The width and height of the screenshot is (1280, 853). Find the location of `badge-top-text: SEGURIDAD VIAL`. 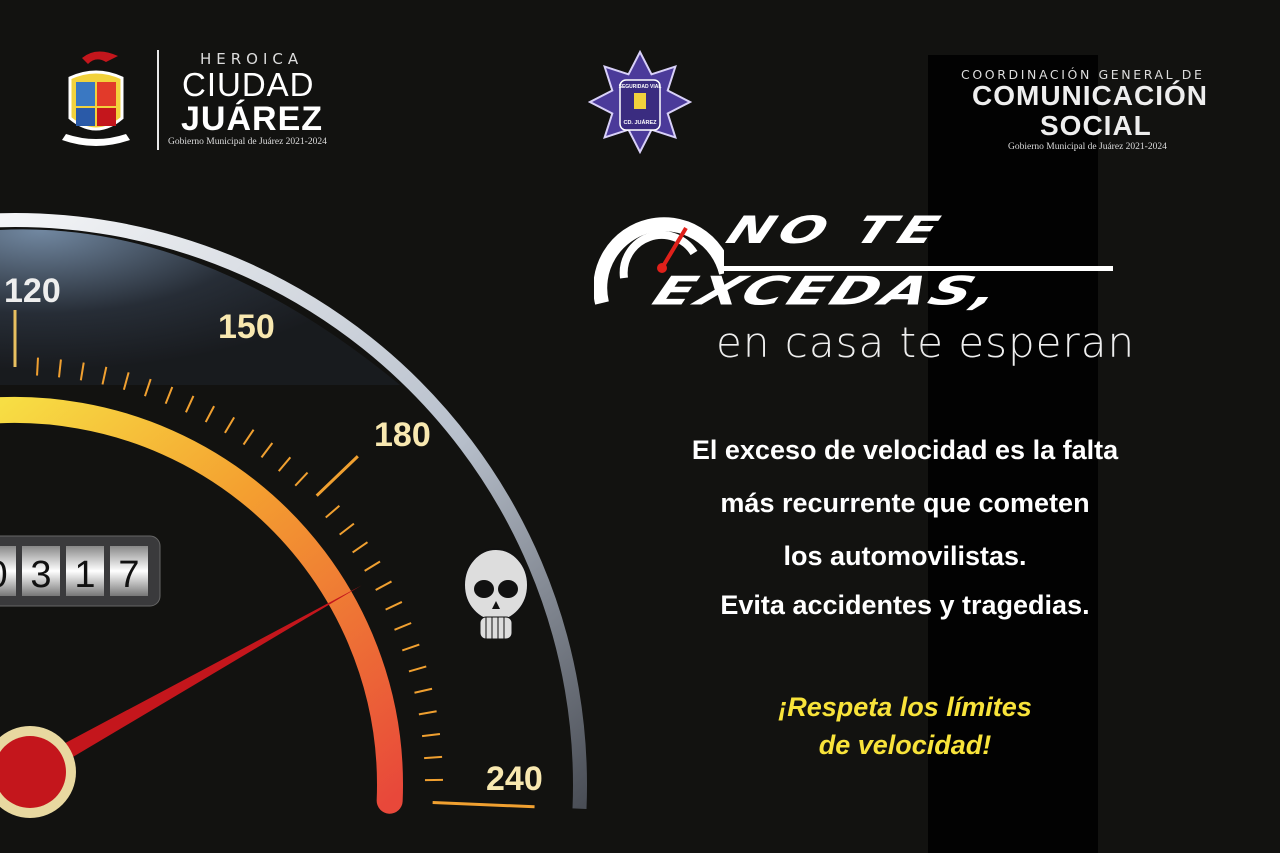

badge-top-text: SEGURIDAD VIAL is located at coordinates (640, 87).